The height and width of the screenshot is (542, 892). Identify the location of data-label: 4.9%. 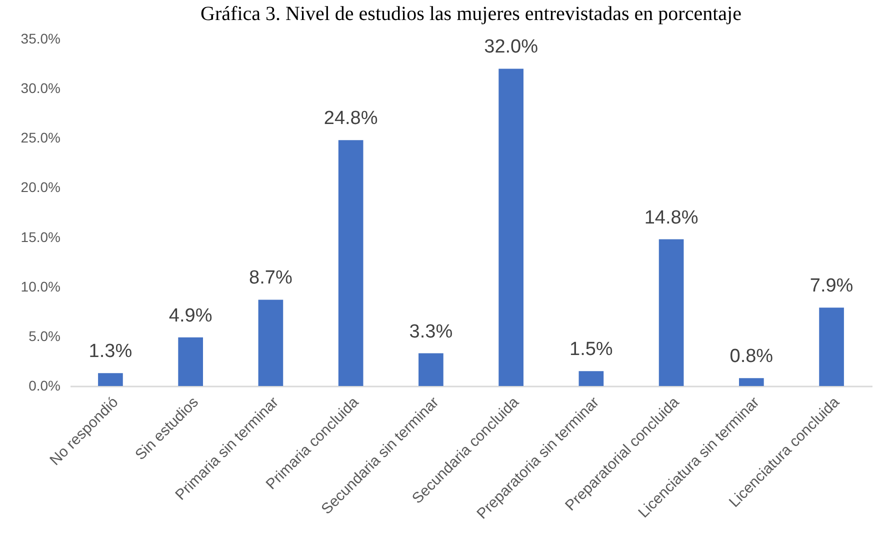
(190, 315).